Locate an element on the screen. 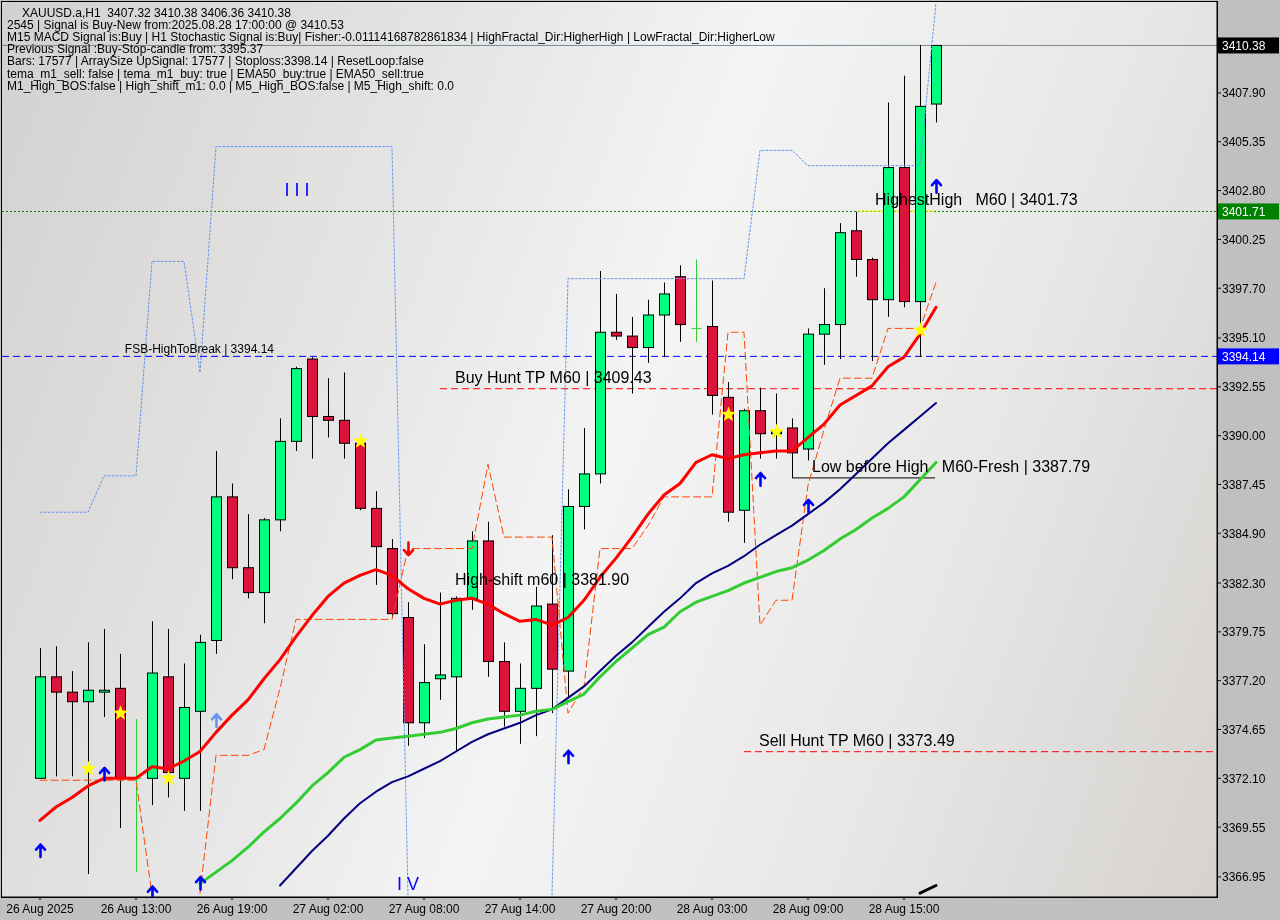  annotation: tema_m1_sell: false | tema_m1_buy: true | EMA50_buy:true | EMA50_sell:true is located at coordinates (216, 73).